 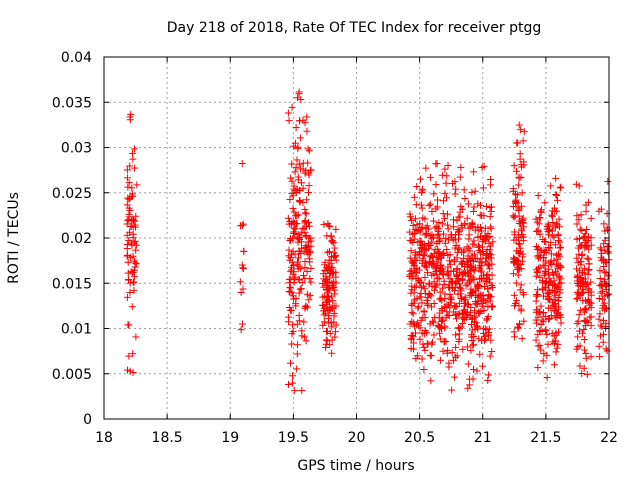 I want to click on x-tick-label: 20.5, so click(x=419, y=438).